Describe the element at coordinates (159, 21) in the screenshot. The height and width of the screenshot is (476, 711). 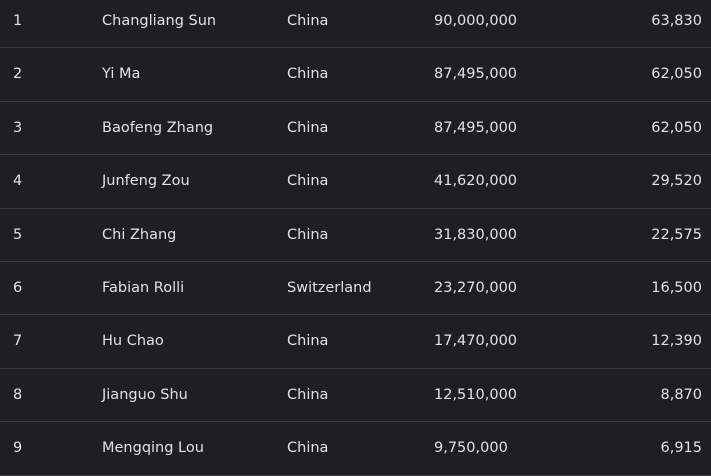
I see `name-cell: Changliang Sun` at that location.